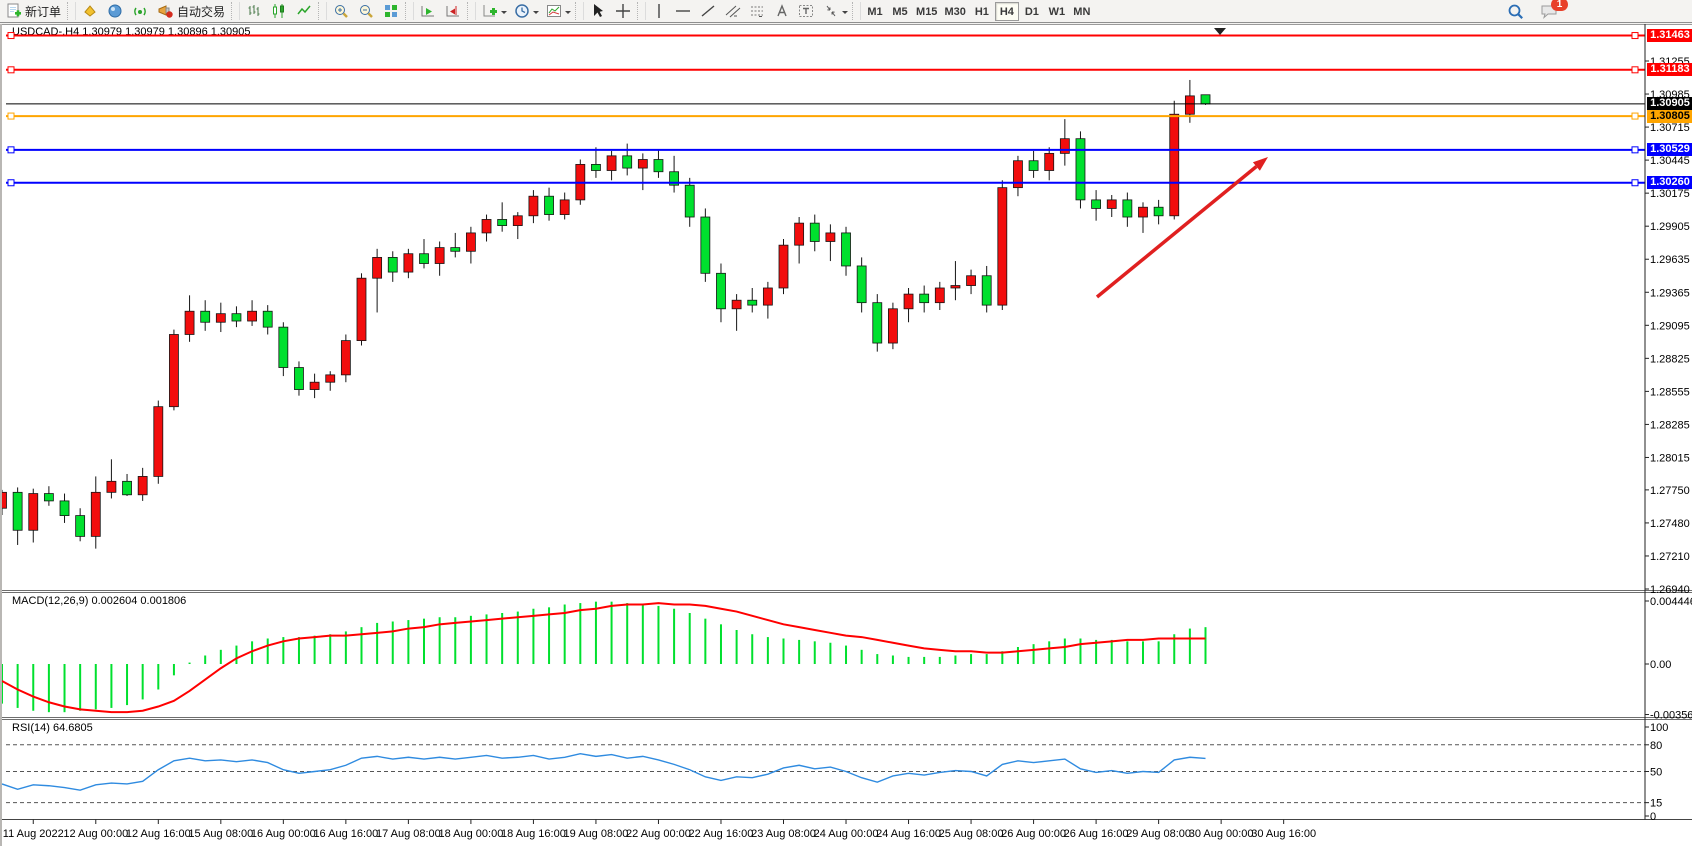 The image size is (1692, 846). What do you see at coordinates (623, 11) in the screenshot?
I see `crosshair-button` at bounding box center [623, 11].